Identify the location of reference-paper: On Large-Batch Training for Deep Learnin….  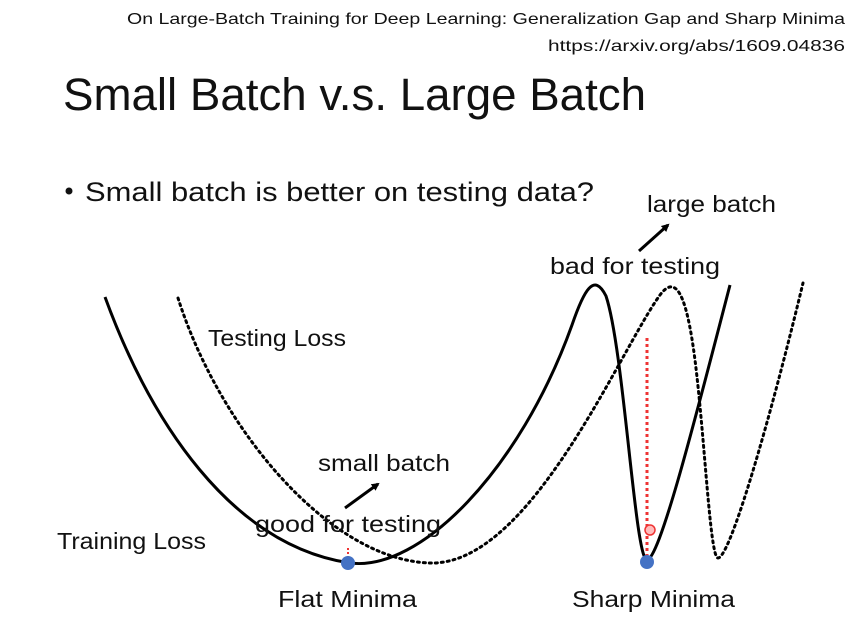
(486, 19).